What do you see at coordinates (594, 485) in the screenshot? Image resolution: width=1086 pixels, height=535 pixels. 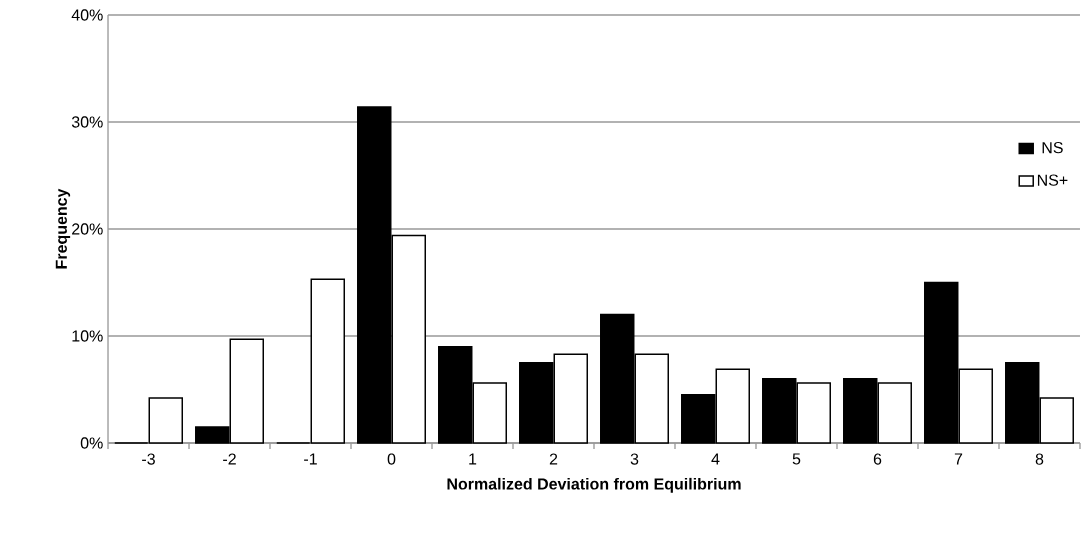 I see `x-axis-title: Normalized Deviation from Equilibrium` at bounding box center [594, 485].